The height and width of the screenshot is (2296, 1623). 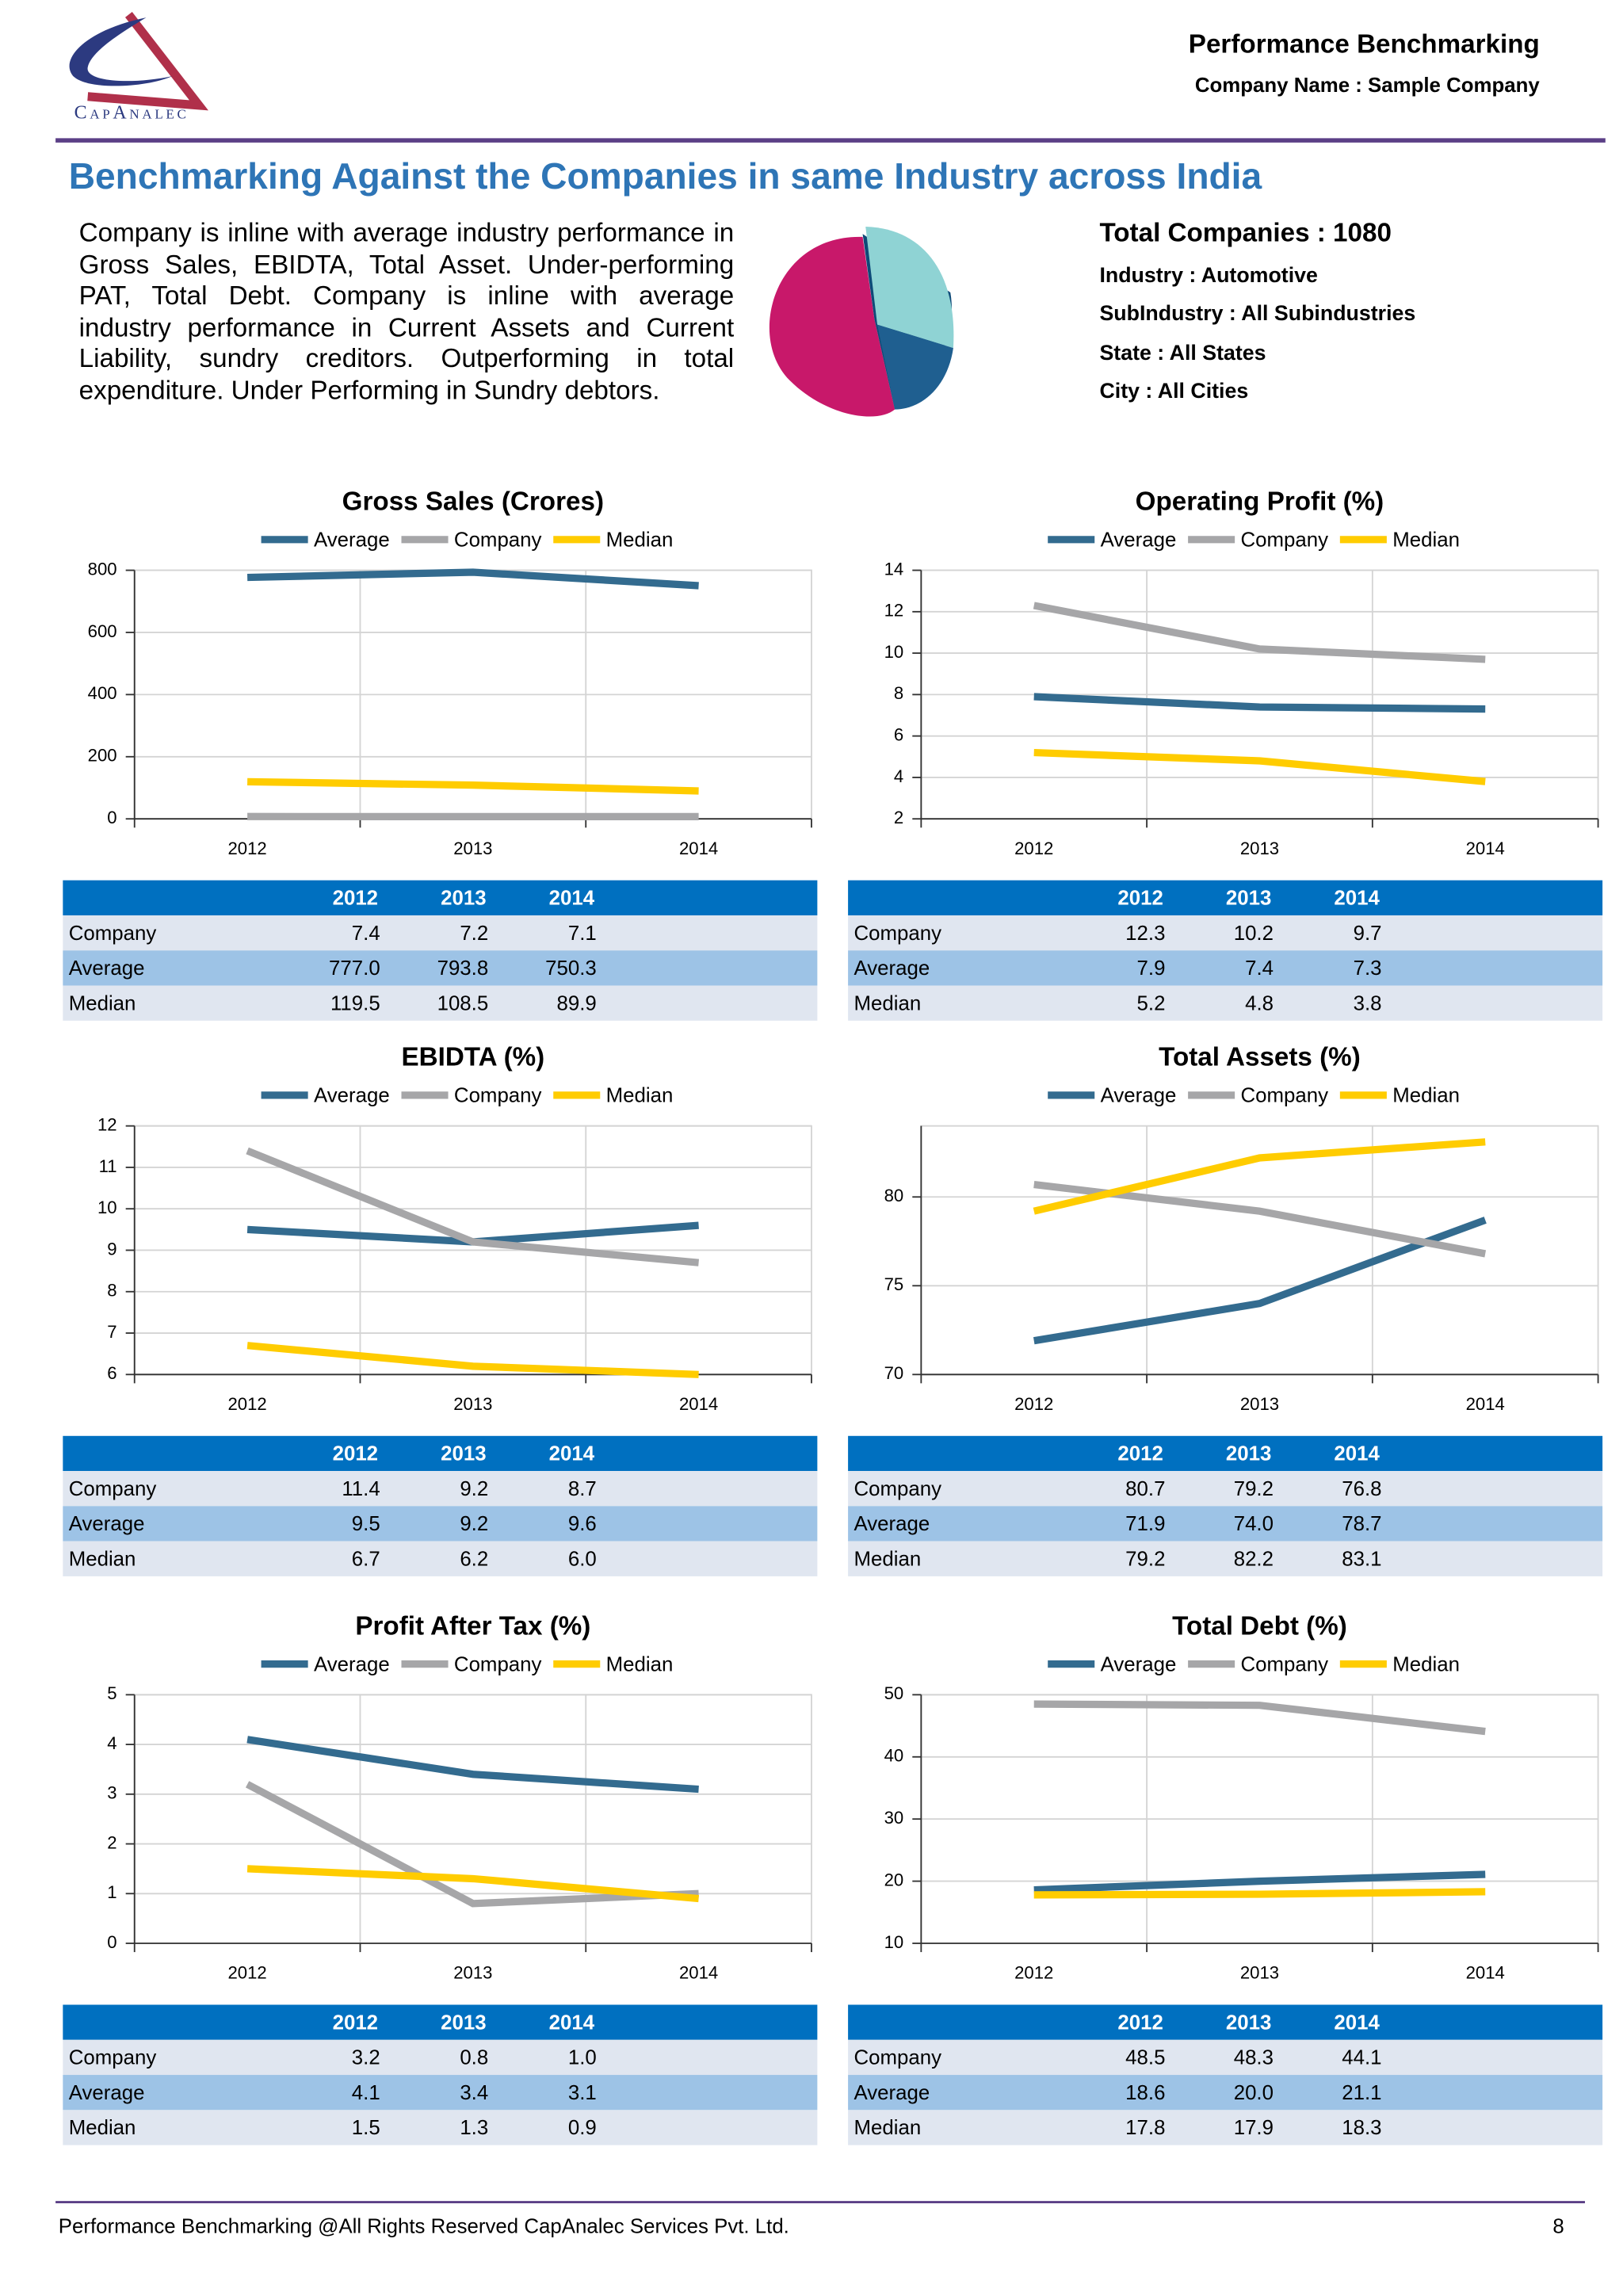 What do you see at coordinates (474, 2058) in the screenshot?
I see `table-cell: 0.8` at bounding box center [474, 2058].